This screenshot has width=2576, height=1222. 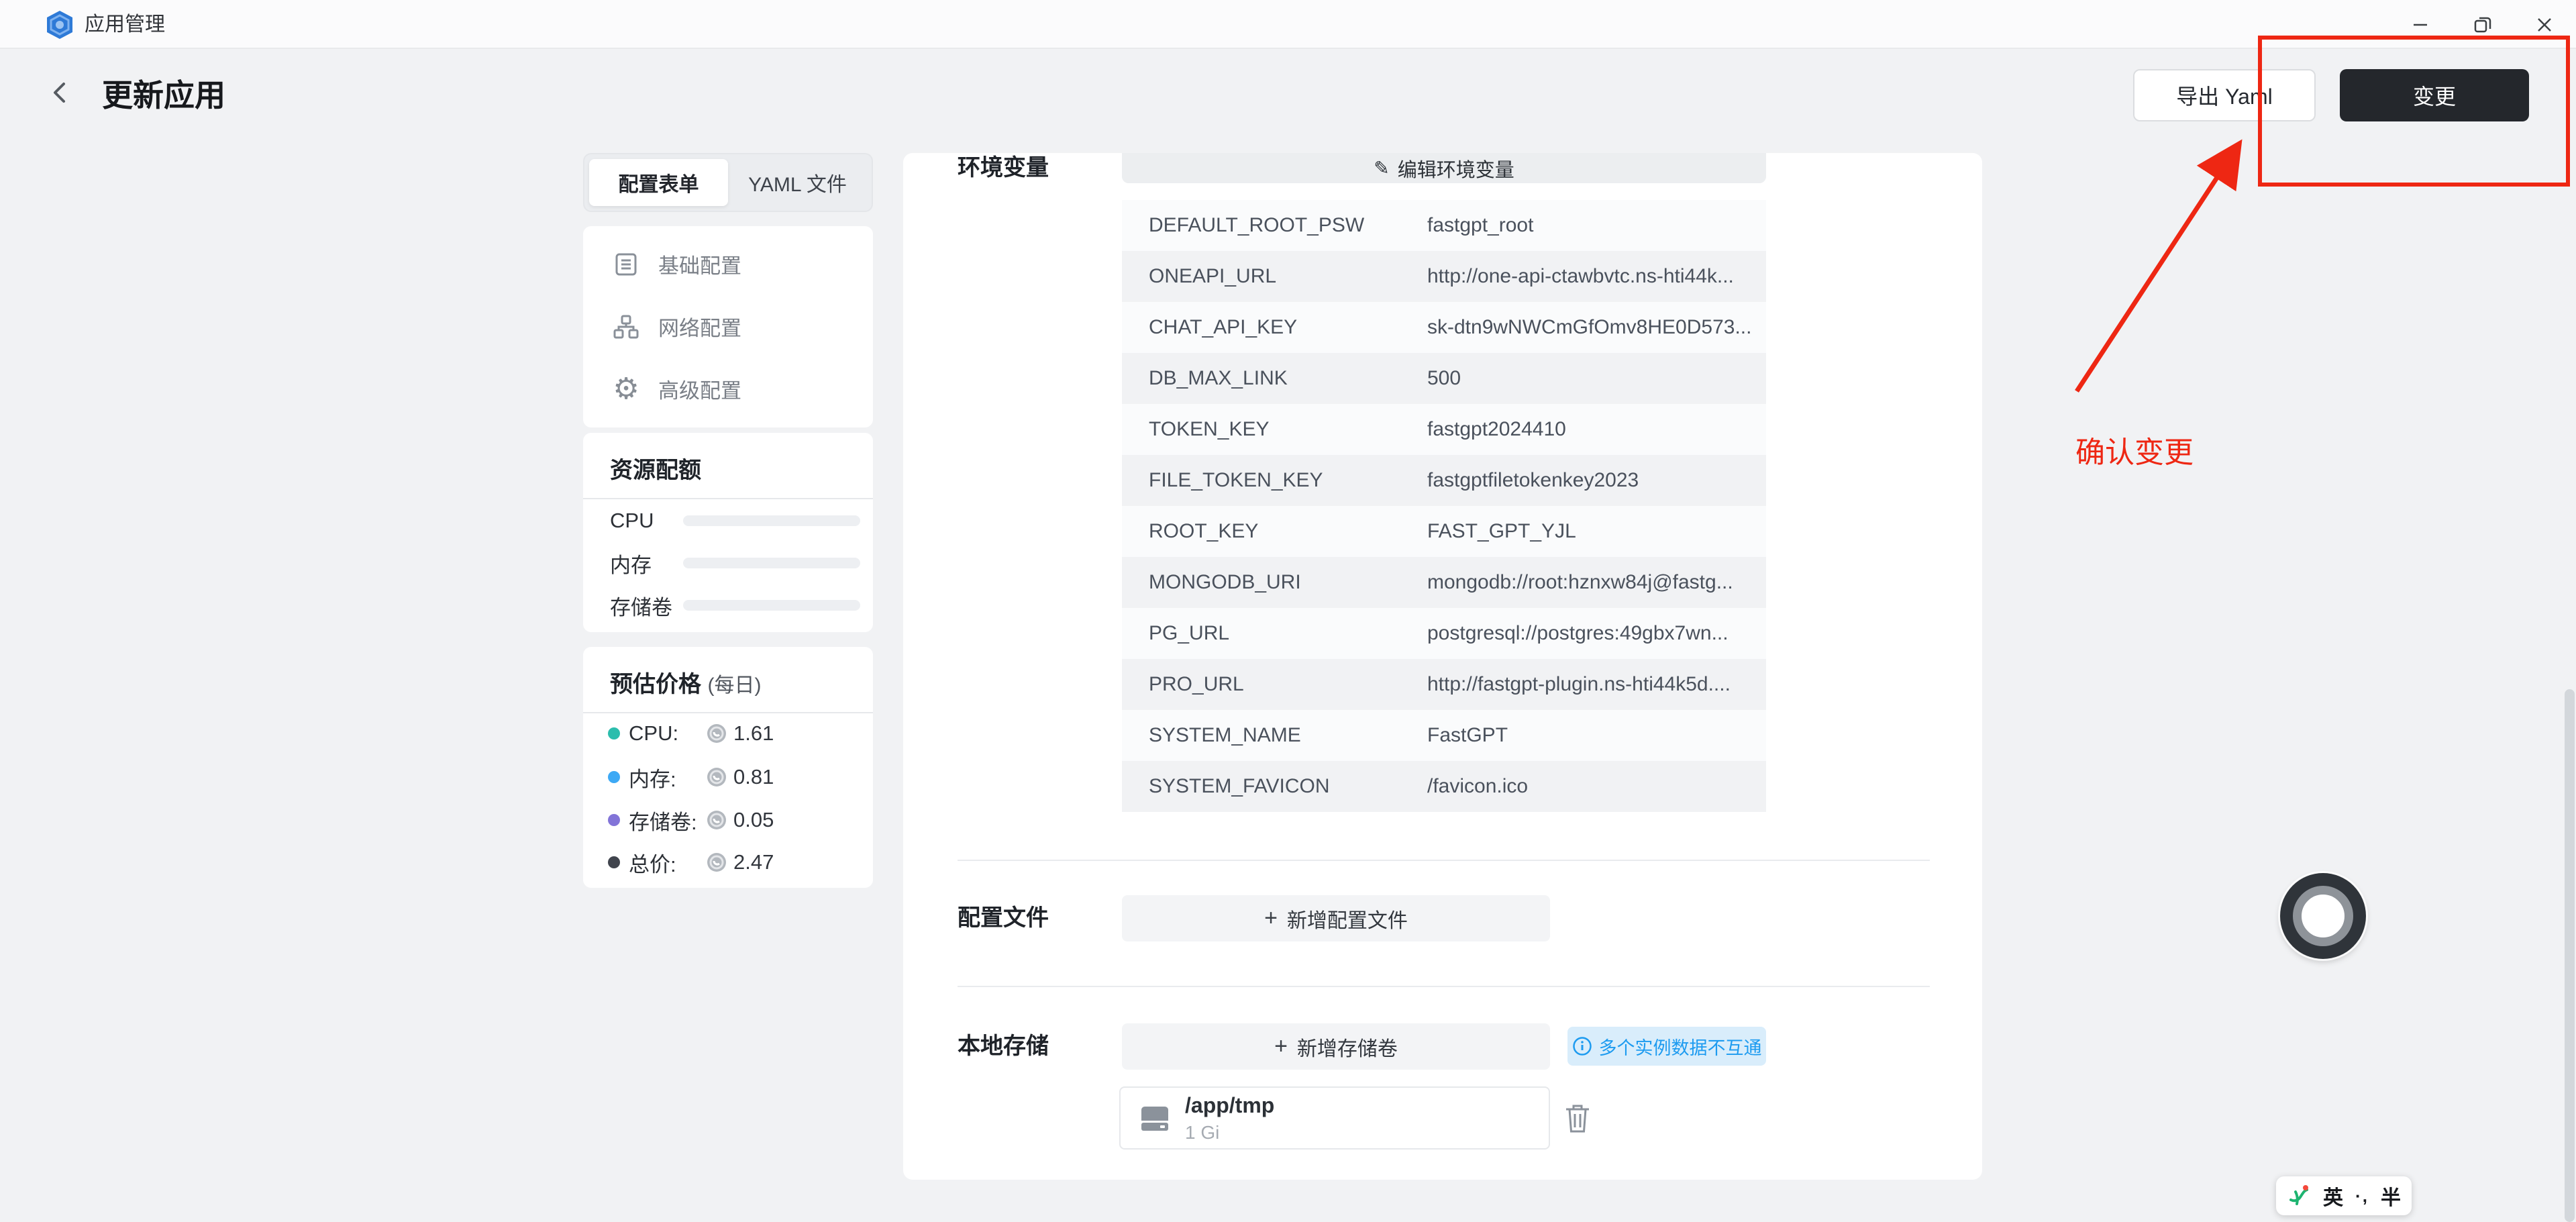 What do you see at coordinates (1202, 1132) in the screenshot?
I see `volume-size: 1 Gi` at bounding box center [1202, 1132].